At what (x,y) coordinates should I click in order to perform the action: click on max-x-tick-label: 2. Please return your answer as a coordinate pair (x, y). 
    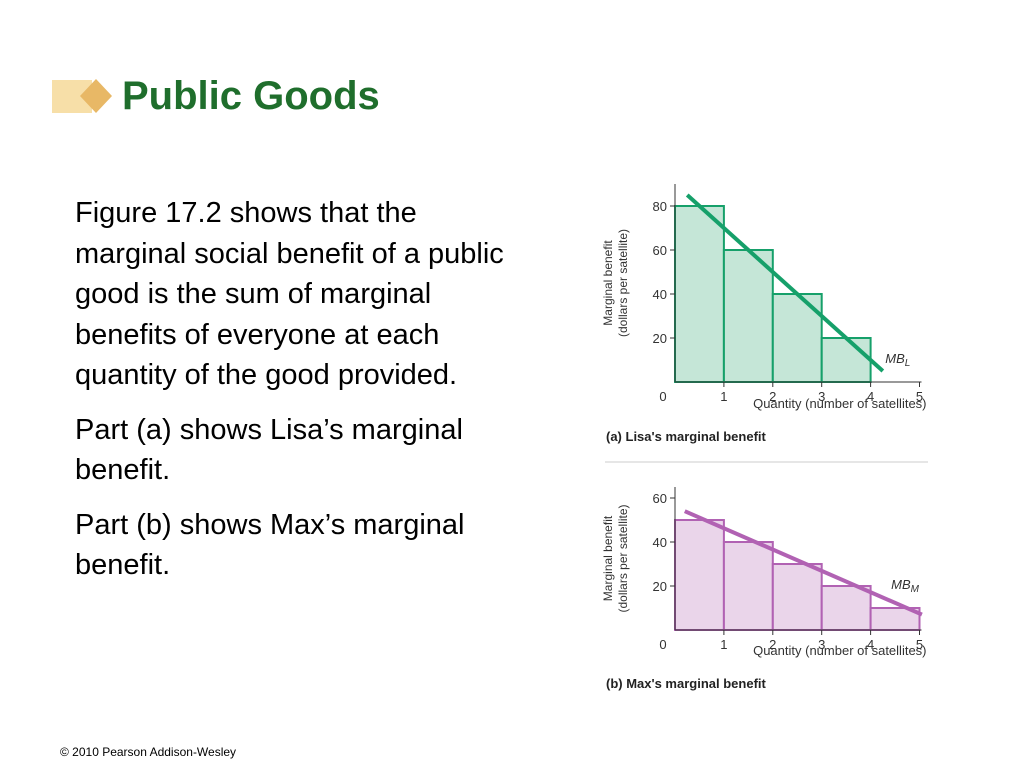
    Looking at the image, I should click on (772, 644).